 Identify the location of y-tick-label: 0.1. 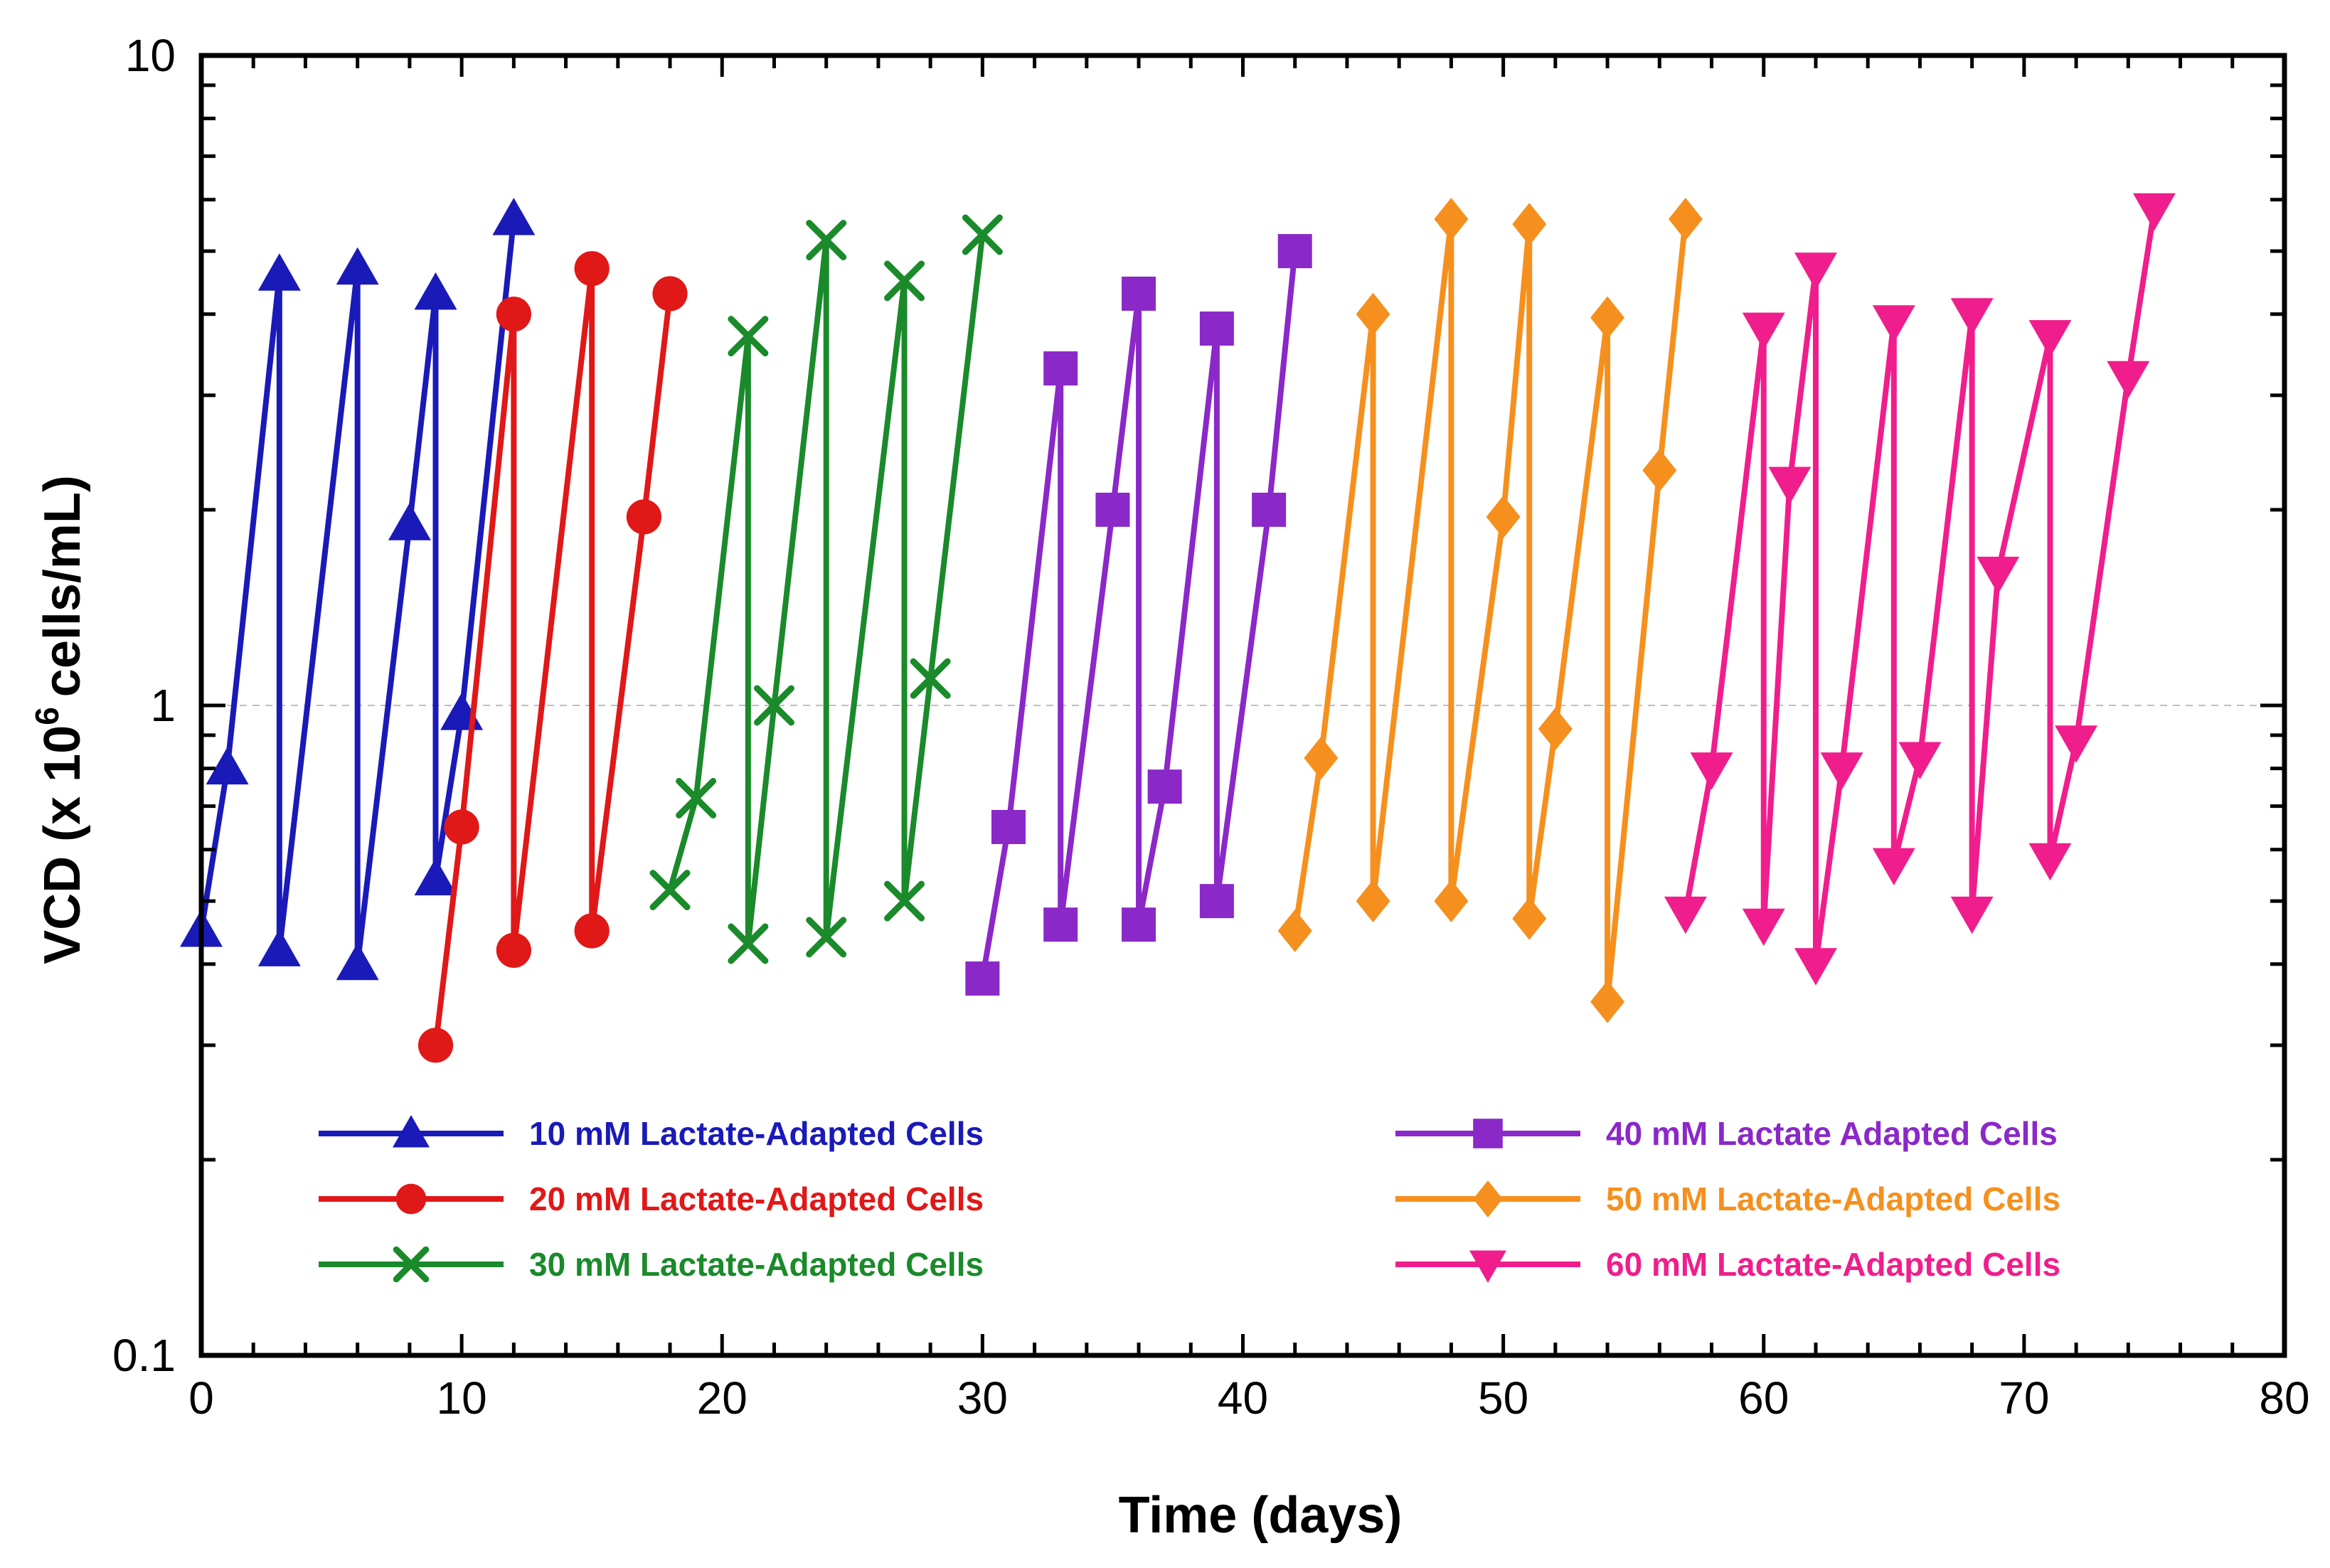
(144, 1355).